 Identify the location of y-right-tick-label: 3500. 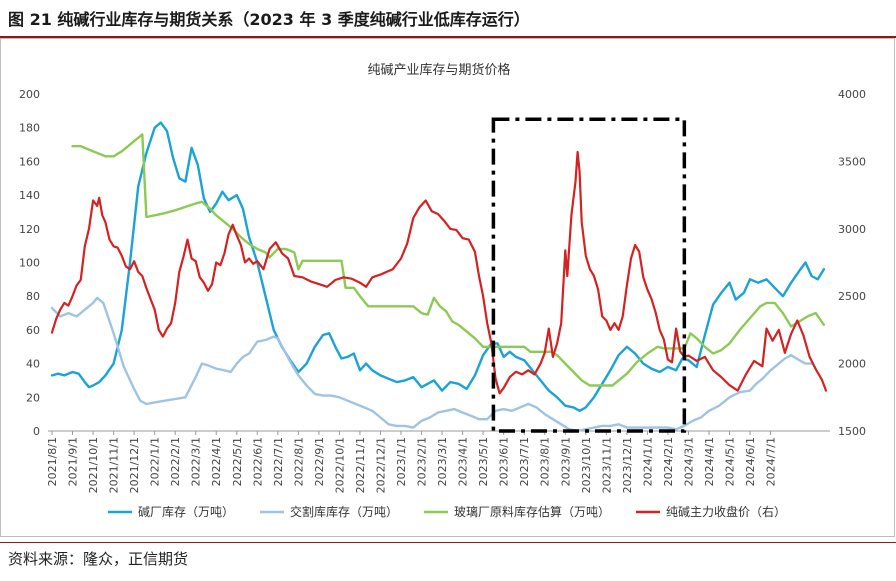
(852, 161).